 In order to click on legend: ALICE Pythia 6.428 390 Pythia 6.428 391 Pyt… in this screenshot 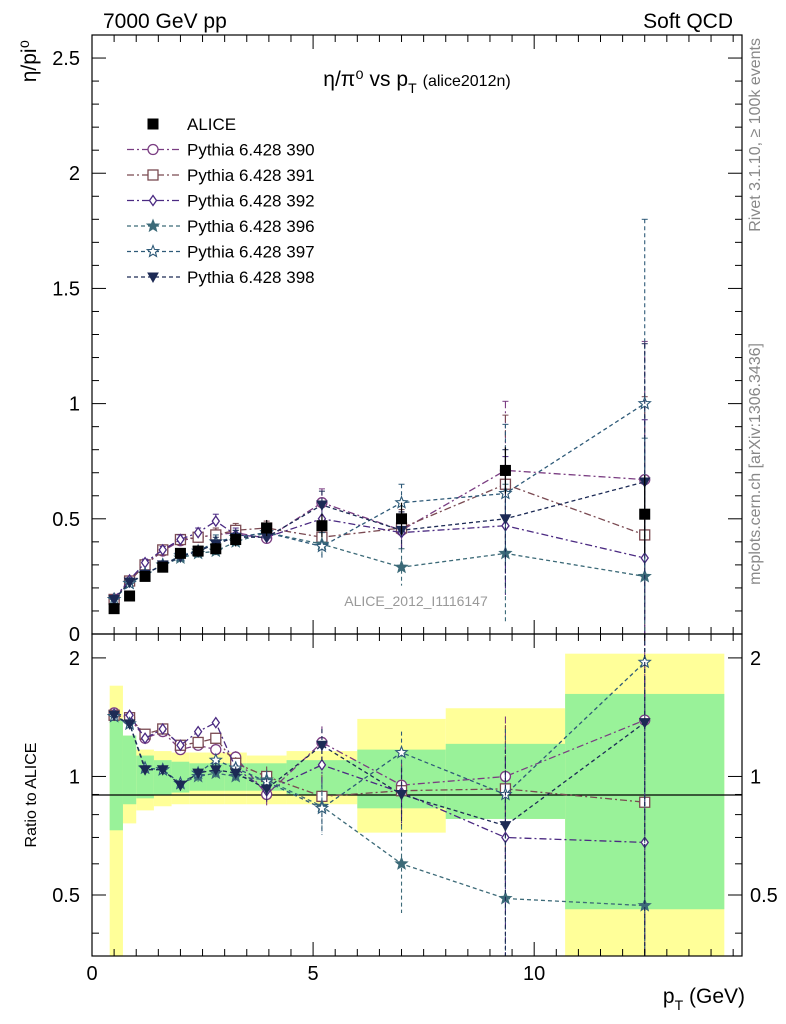, I will do `click(221, 201)`.